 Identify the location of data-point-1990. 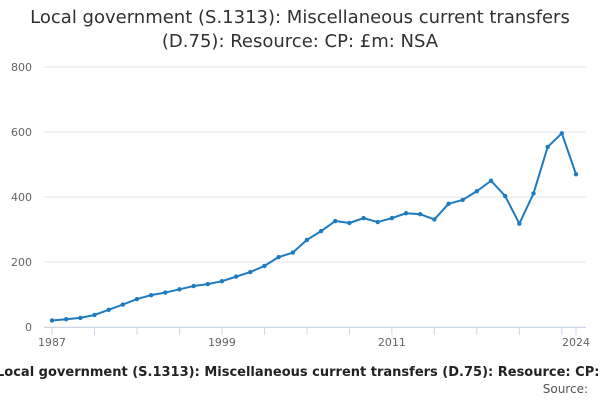
(94, 315).